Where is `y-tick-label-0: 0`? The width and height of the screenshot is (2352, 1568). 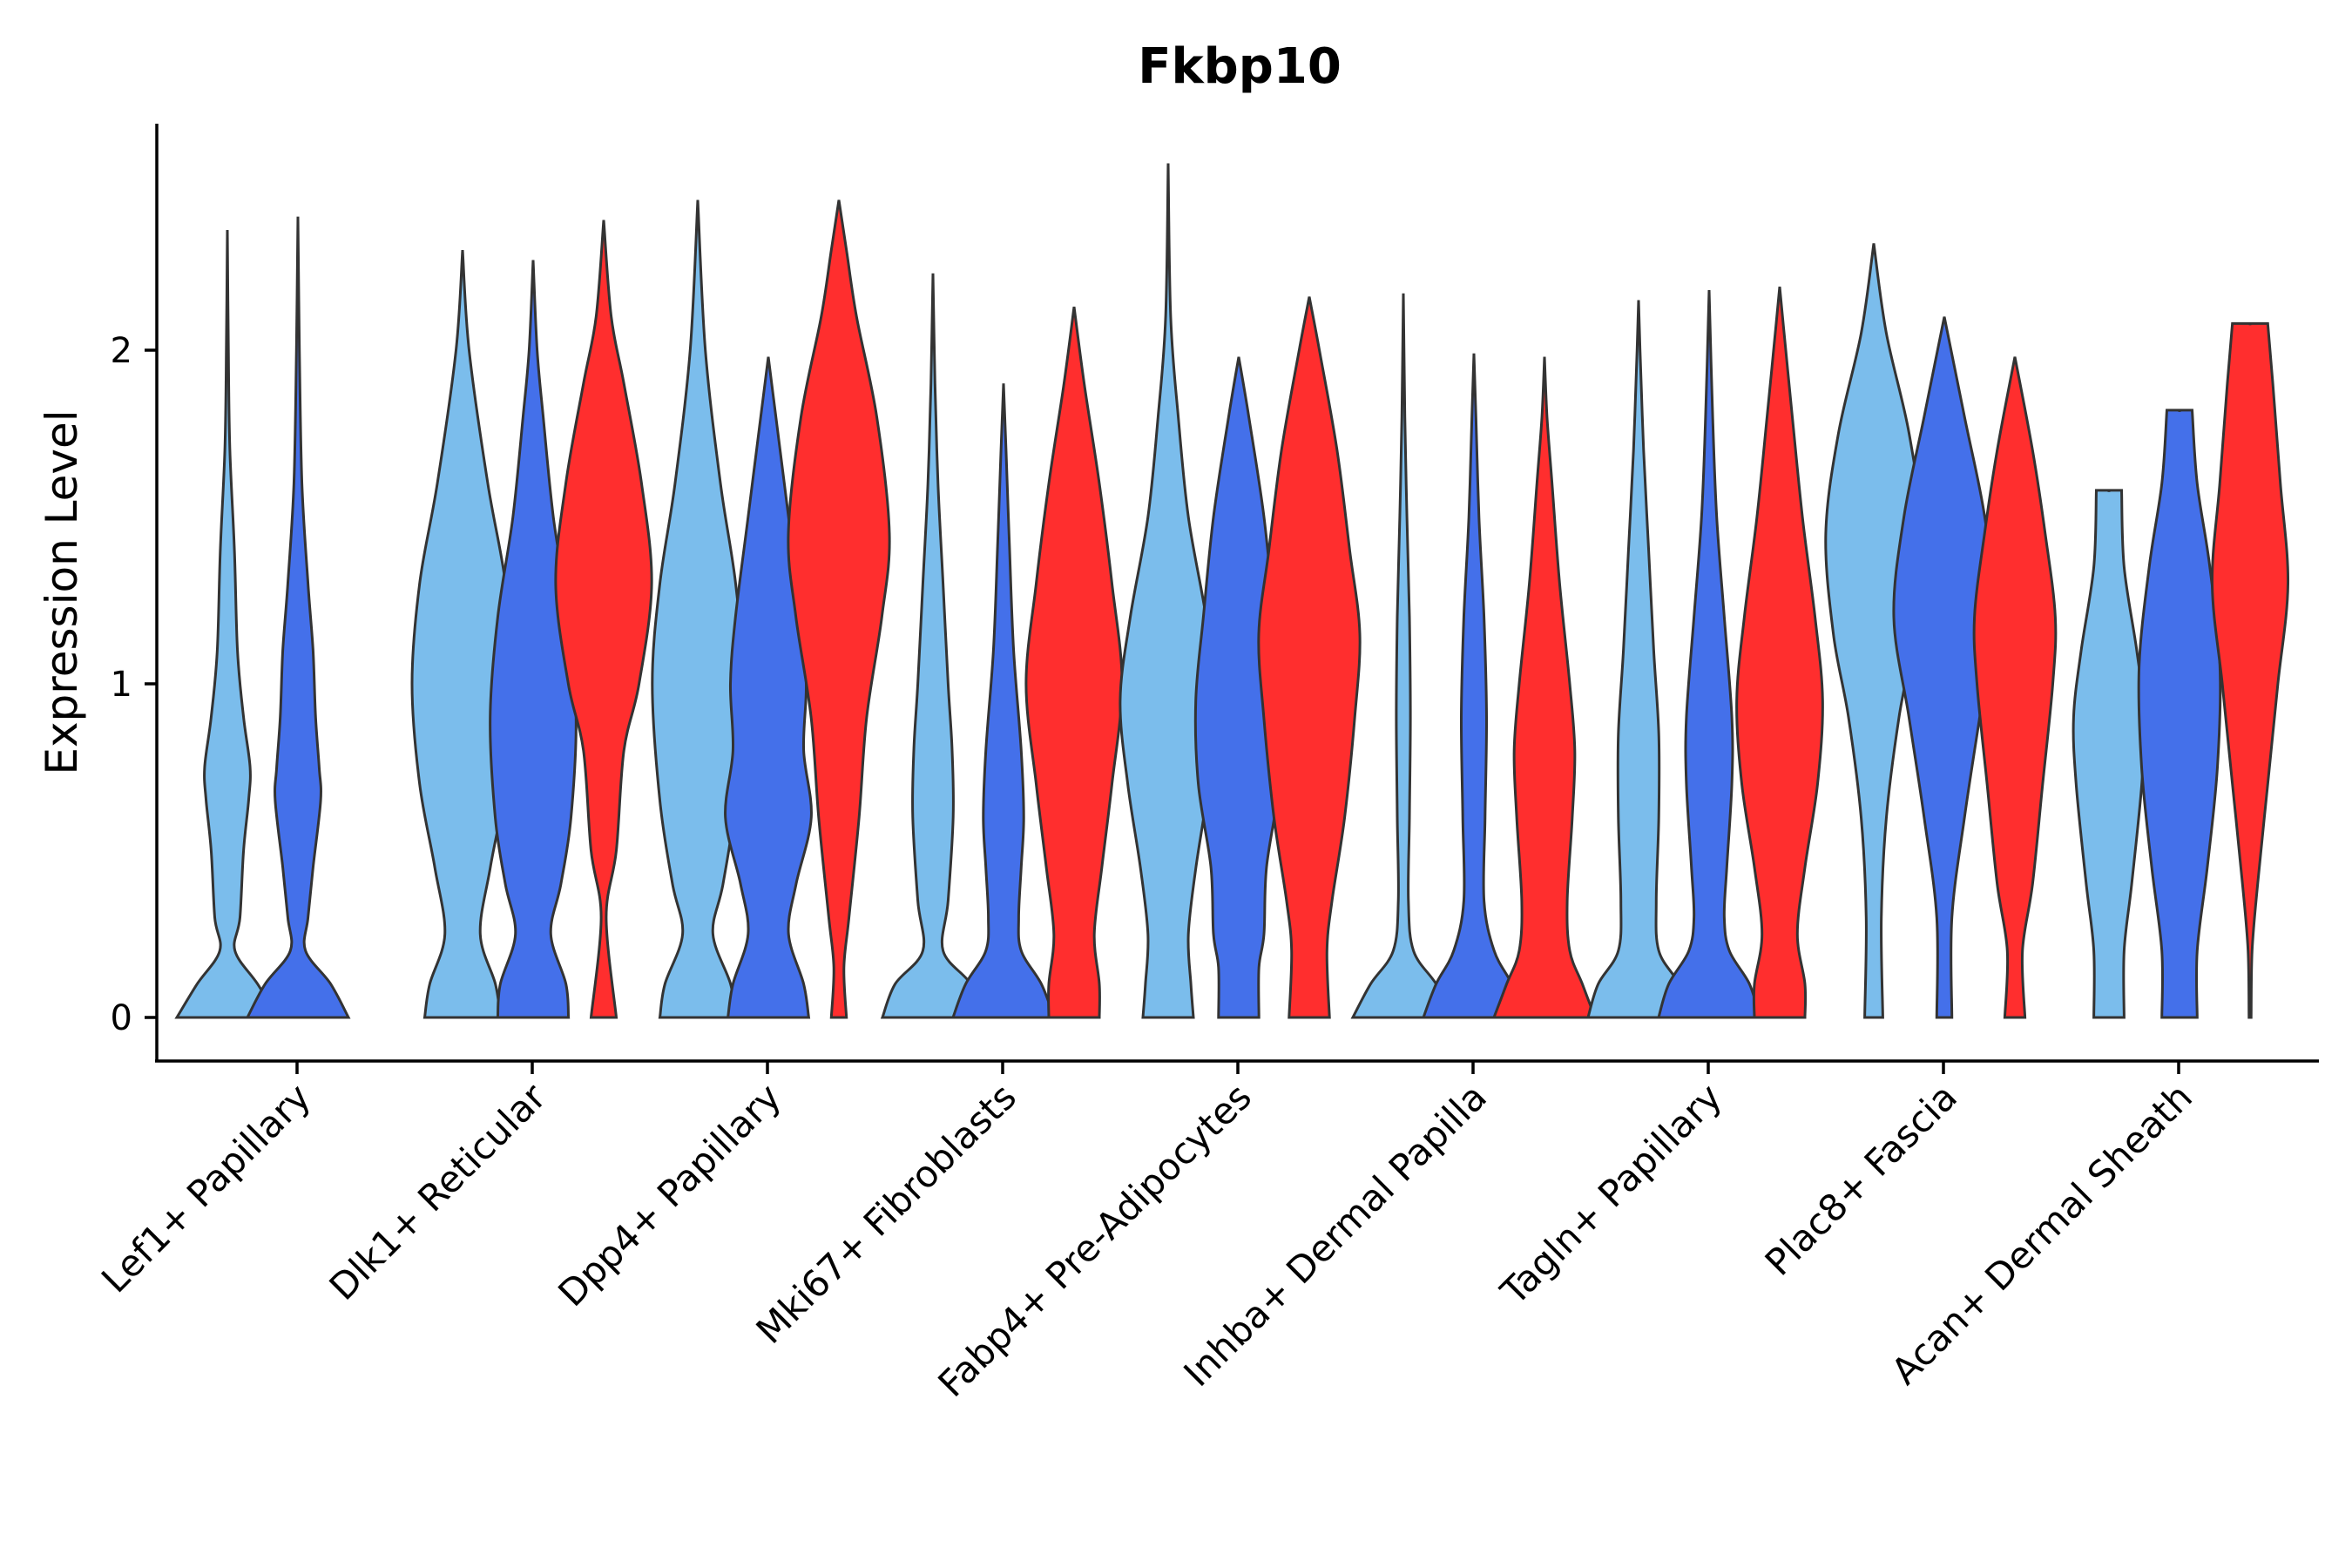 y-tick-label-0: 0 is located at coordinates (121, 1018).